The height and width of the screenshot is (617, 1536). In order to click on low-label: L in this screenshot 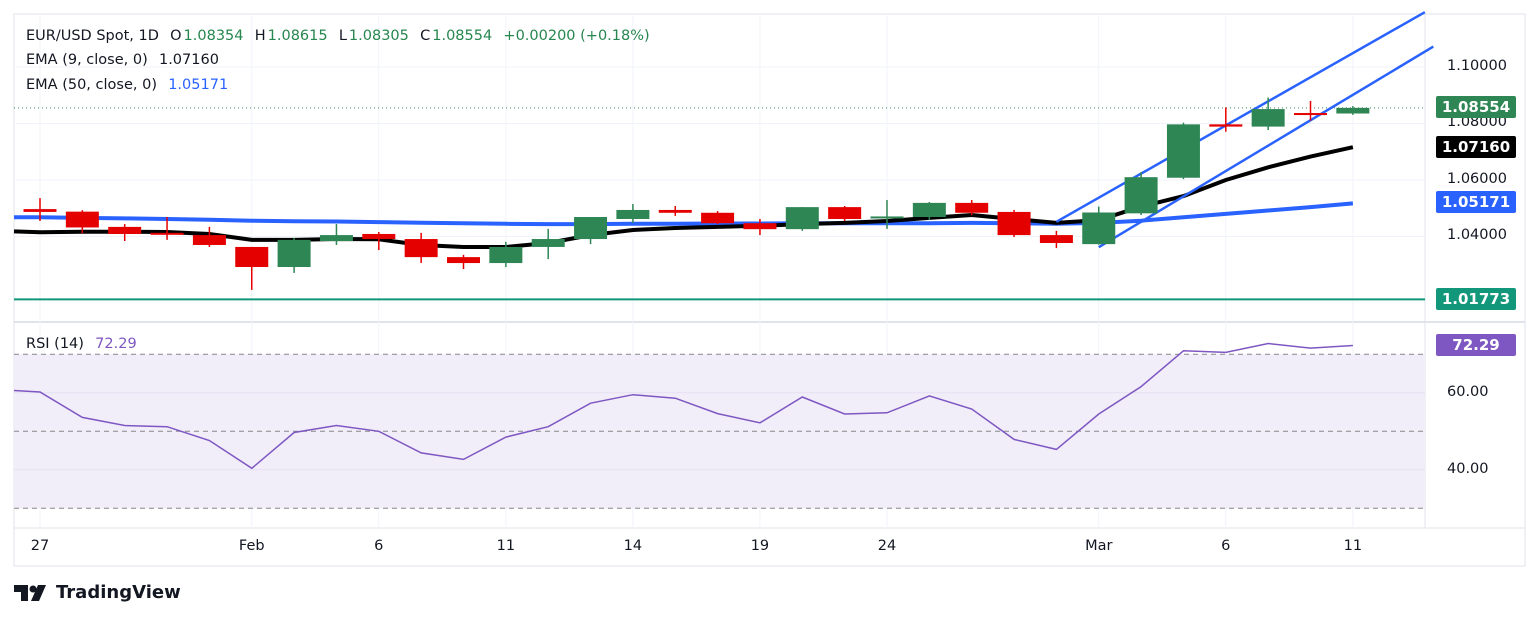, I will do `click(342, 36)`.